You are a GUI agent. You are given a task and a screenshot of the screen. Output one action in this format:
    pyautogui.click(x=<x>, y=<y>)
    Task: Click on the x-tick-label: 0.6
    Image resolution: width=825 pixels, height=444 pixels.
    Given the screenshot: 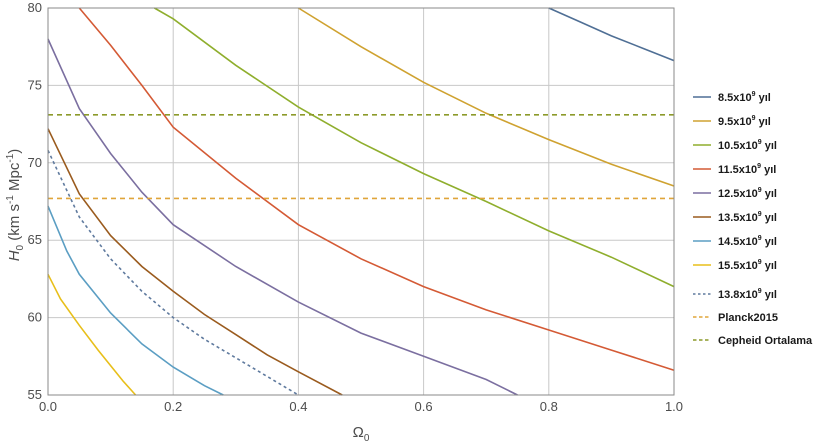 What is the action you would take?
    pyautogui.click(x=424, y=406)
    